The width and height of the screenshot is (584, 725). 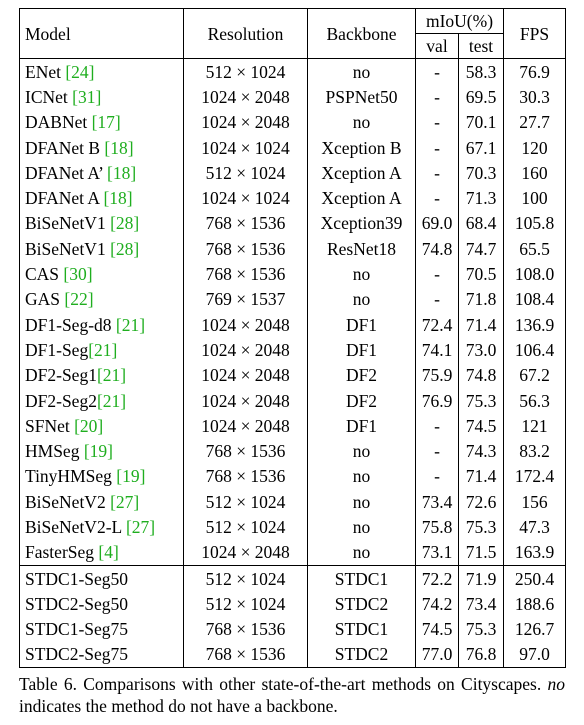 What do you see at coordinates (106, 122) in the screenshot?
I see `citation-link: [17]` at bounding box center [106, 122].